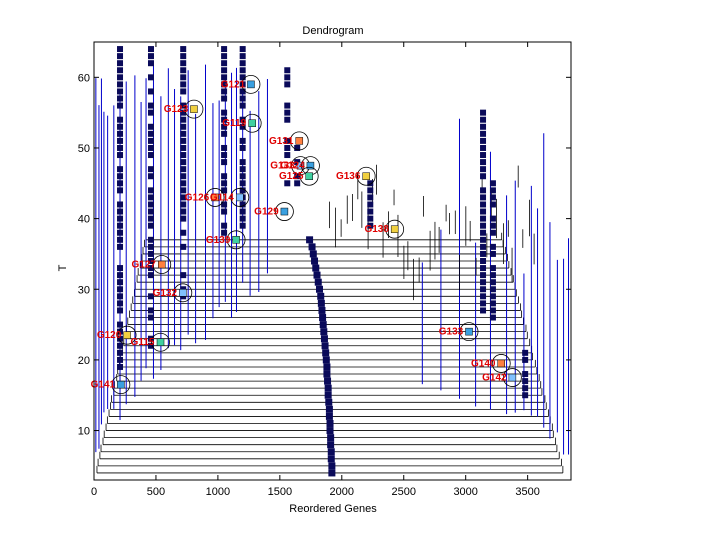 The height and width of the screenshot is (540, 720). Describe the element at coordinates (527, 492) in the screenshot. I see `x-tick-label: 3500` at that location.